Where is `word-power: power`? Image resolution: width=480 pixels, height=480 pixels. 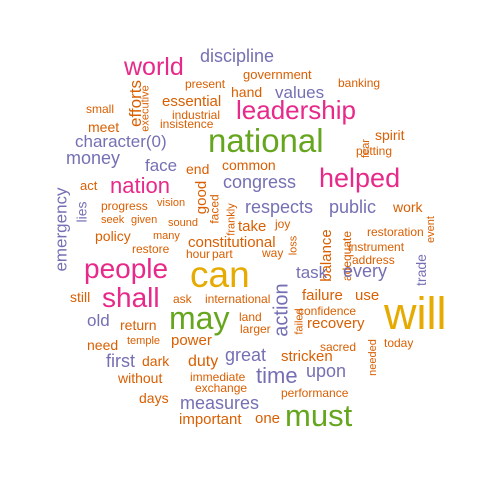 word-power: power is located at coordinates (191, 340).